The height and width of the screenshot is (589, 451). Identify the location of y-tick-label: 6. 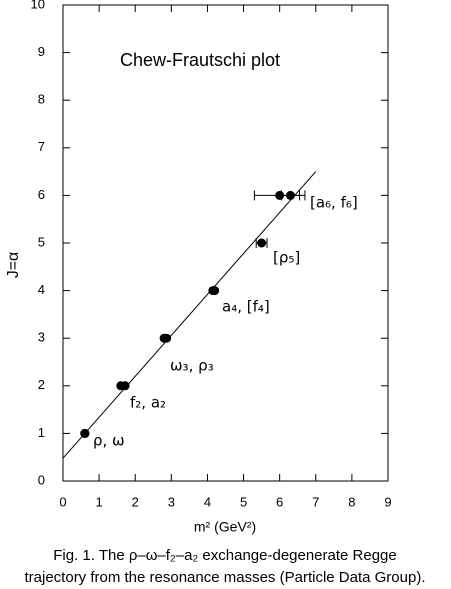
(41, 194).